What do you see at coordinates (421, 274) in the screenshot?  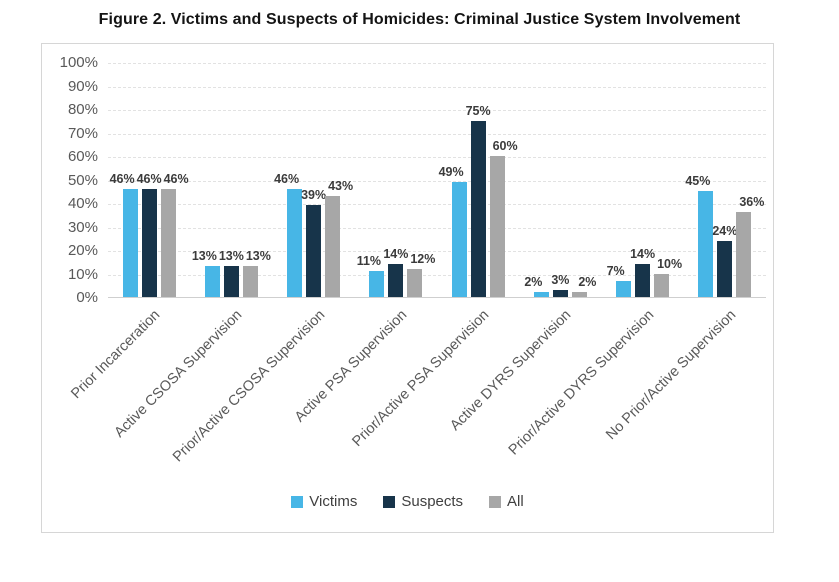 I see `bar-all: 12%` at bounding box center [421, 274].